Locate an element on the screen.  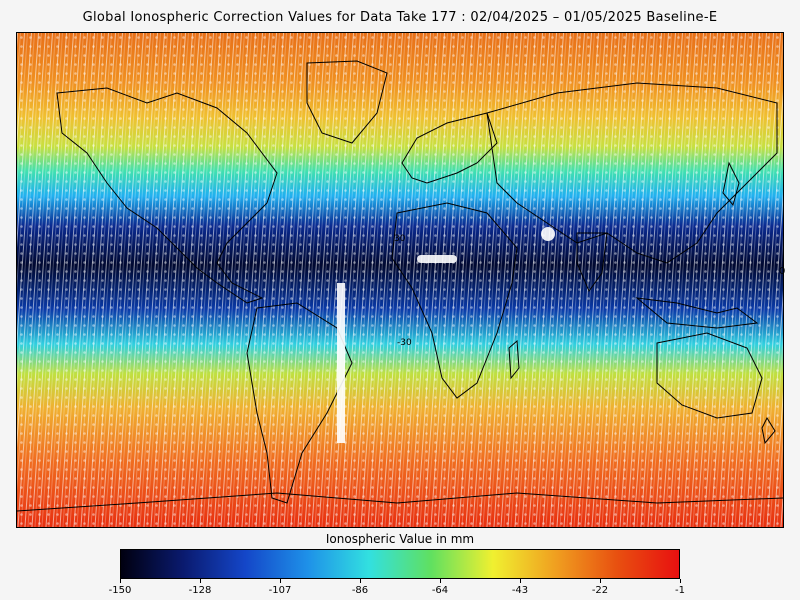
colorbar-title: Ionospheric Value in mm is located at coordinates (400, 539).